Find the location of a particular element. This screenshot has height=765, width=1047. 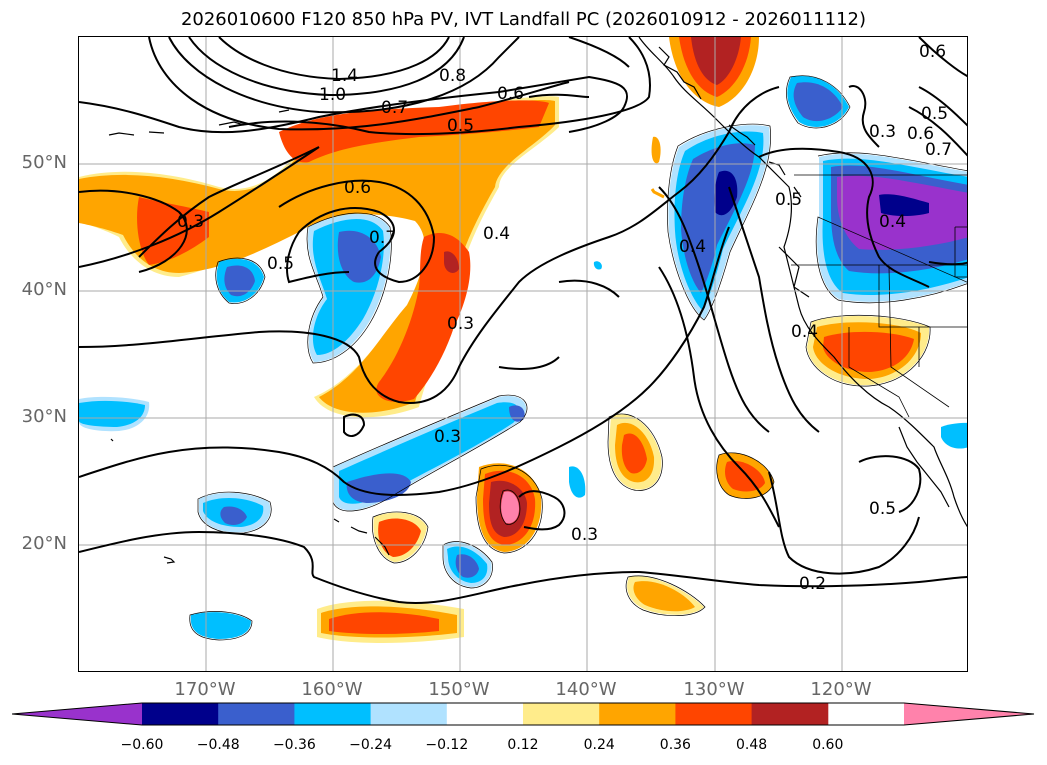

lon-label-140w: 140°W is located at coordinates (586, 689).